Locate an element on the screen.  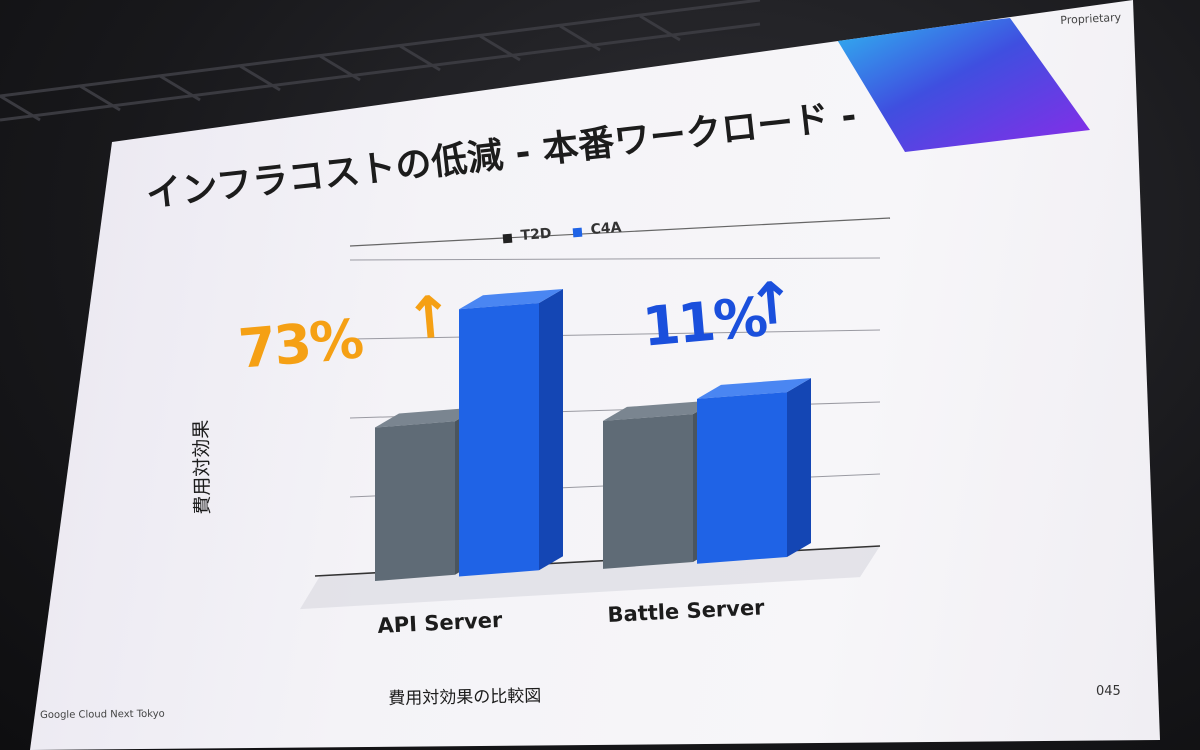
y-axis-label: 費用対効果 is located at coordinates (202, 467).